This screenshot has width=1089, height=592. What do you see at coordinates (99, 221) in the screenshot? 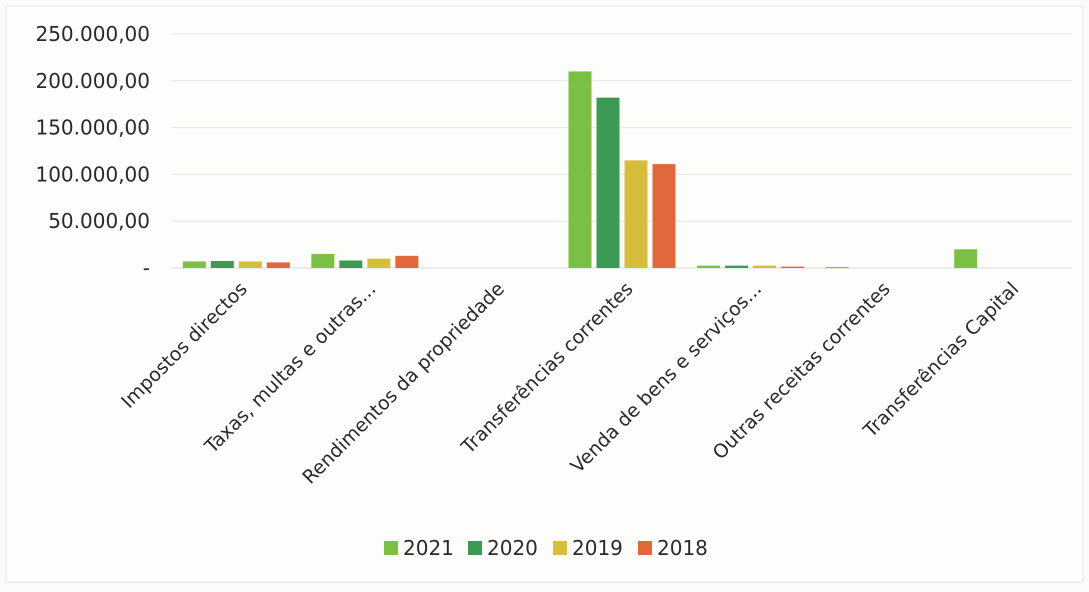
I see `y-tick-label: 50.000,00` at bounding box center [99, 221].